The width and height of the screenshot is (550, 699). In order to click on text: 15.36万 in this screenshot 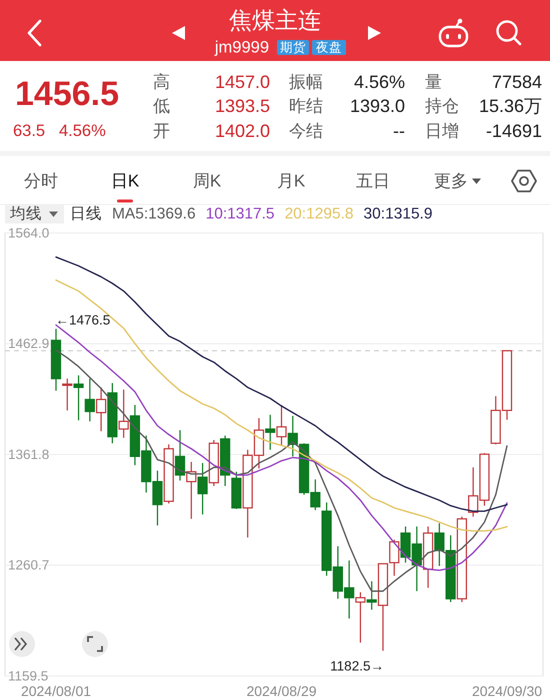, I will do `click(510, 106)`.